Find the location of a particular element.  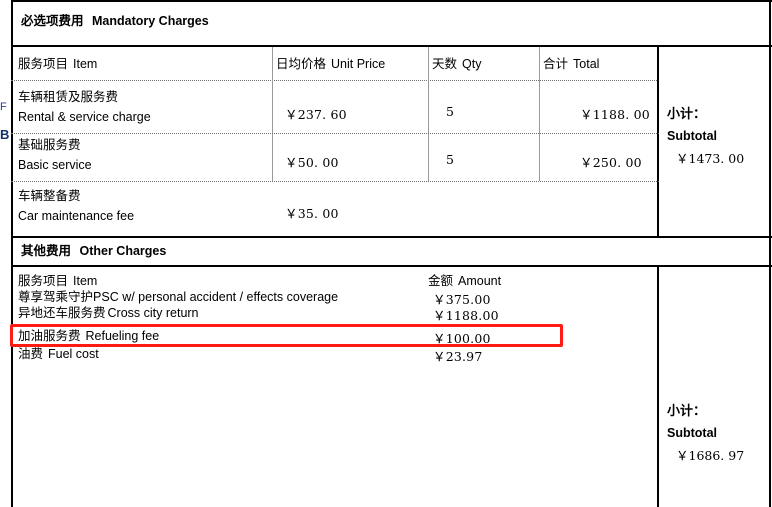

row-rental-unit-price: ￥237. 60 is located at coordinates (316, 114).